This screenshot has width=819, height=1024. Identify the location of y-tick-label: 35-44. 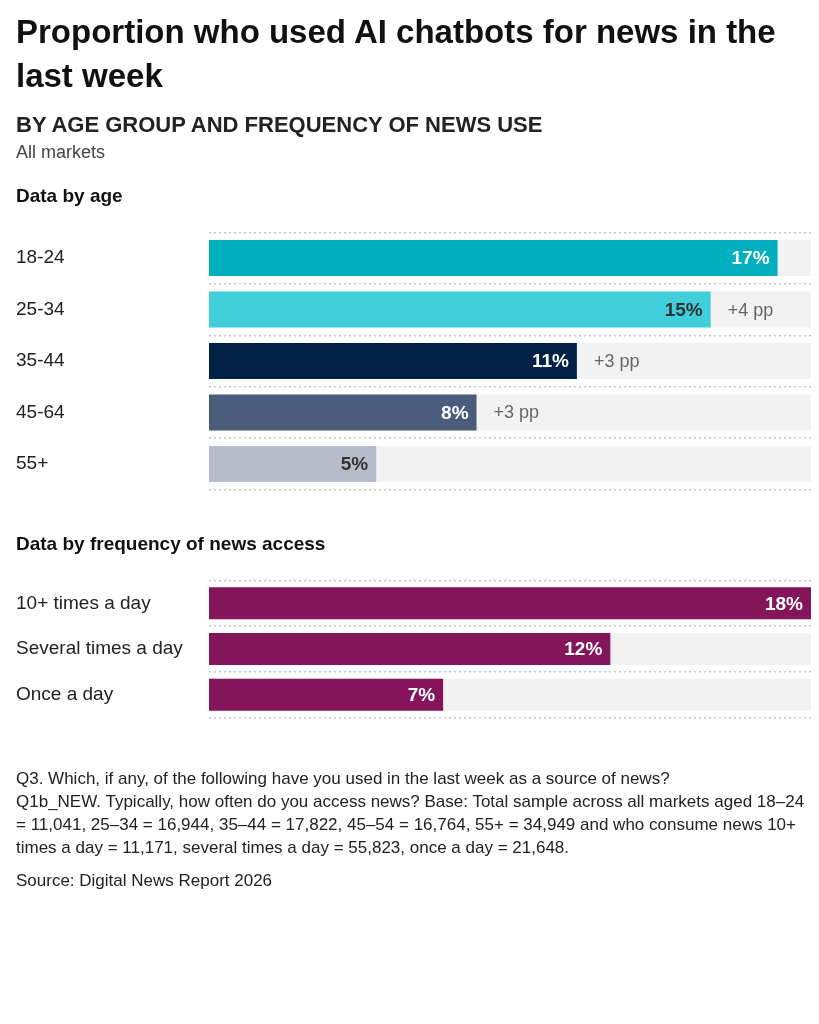
(41, 360).